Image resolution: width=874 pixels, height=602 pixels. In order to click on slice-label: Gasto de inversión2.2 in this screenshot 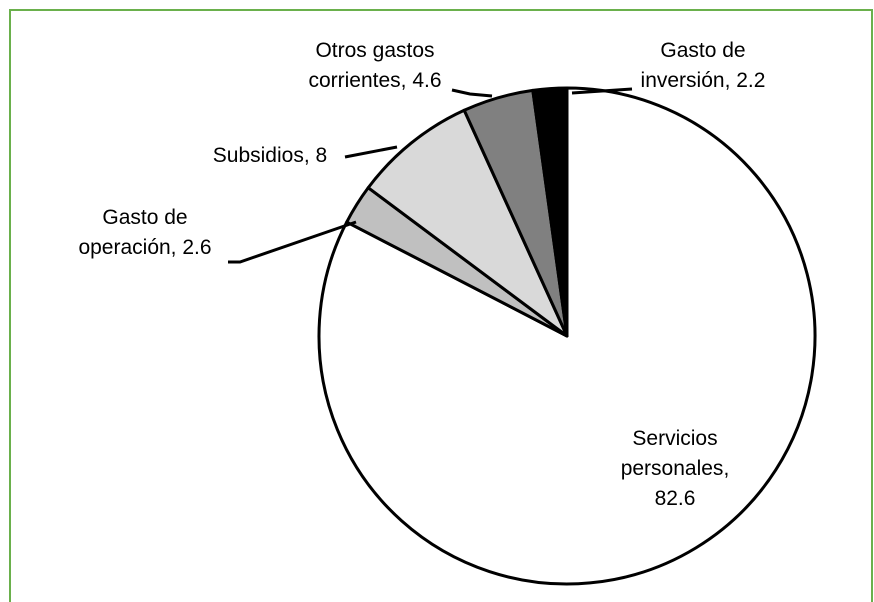, I will do `click(703, 66)`.